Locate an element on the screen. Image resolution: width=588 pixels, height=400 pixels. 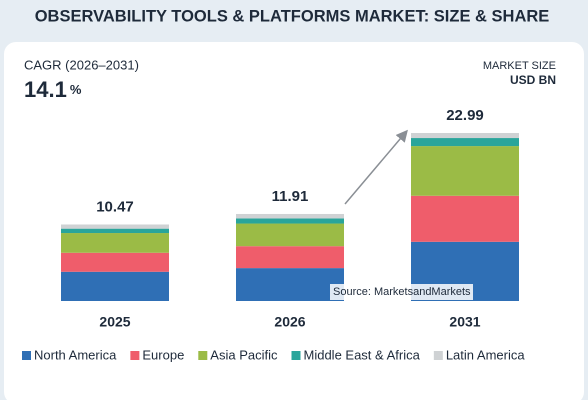
source: Source: MarketsandMarkets is located at coordinates (402, 292).